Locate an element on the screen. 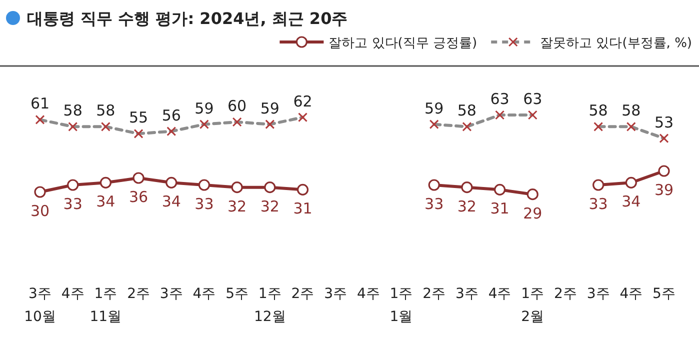  data-label: 61 is located at coordinates (40, 103).